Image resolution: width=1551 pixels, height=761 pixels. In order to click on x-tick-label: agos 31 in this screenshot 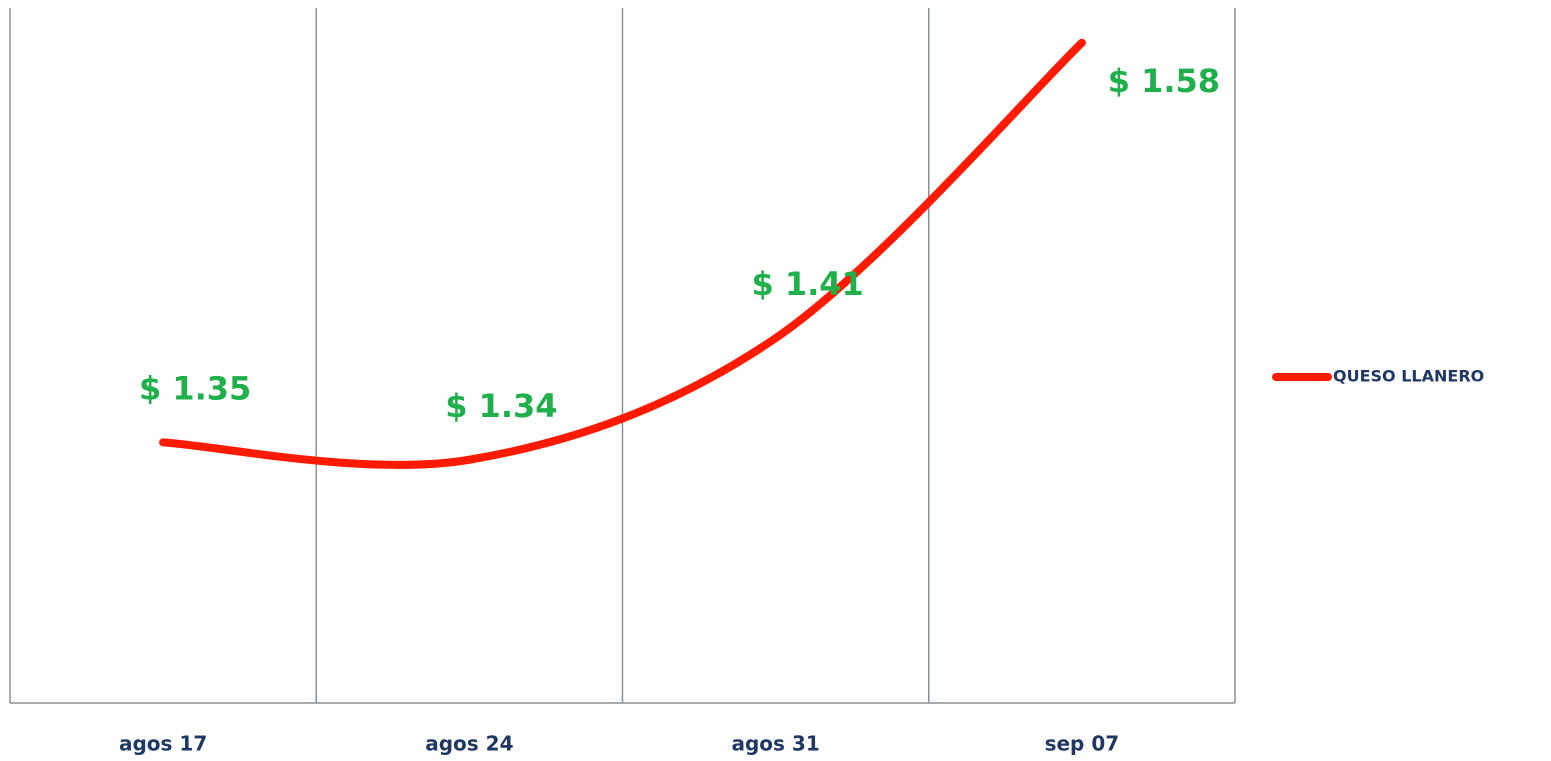, I will do `click(775, 744)`.